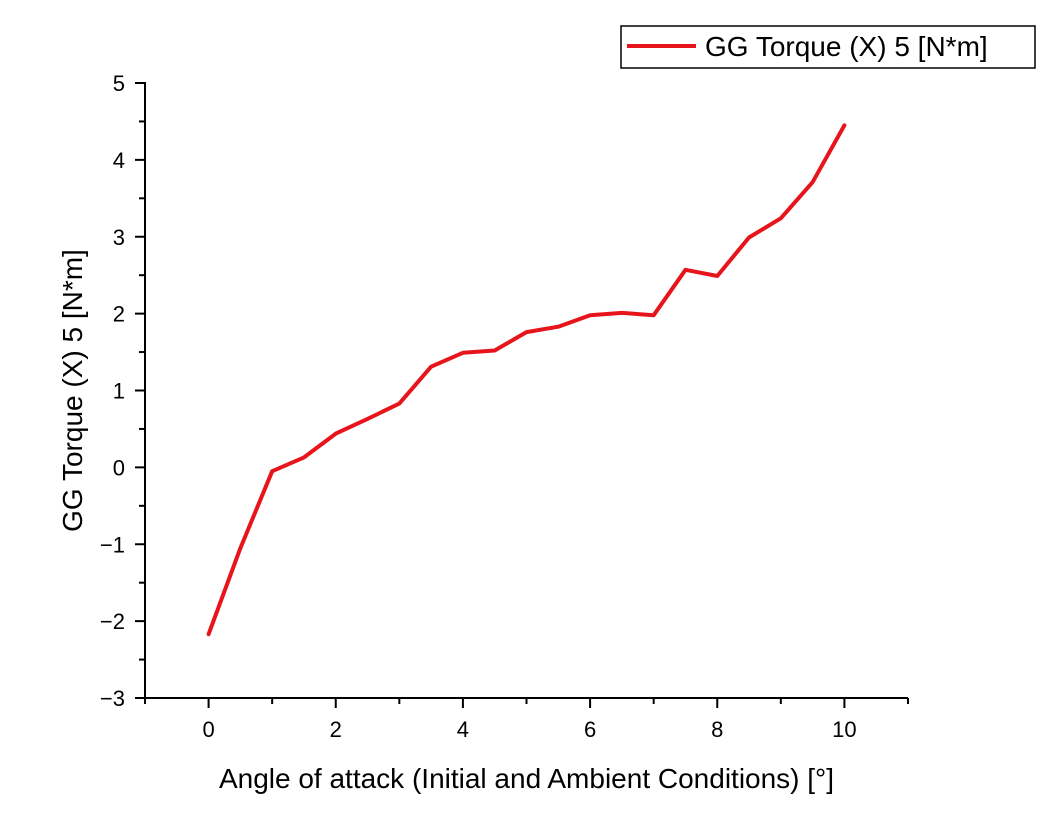 This screenshot has width=1054, height=832. I want to click on y-tick-label: 1, so click(119, 391).